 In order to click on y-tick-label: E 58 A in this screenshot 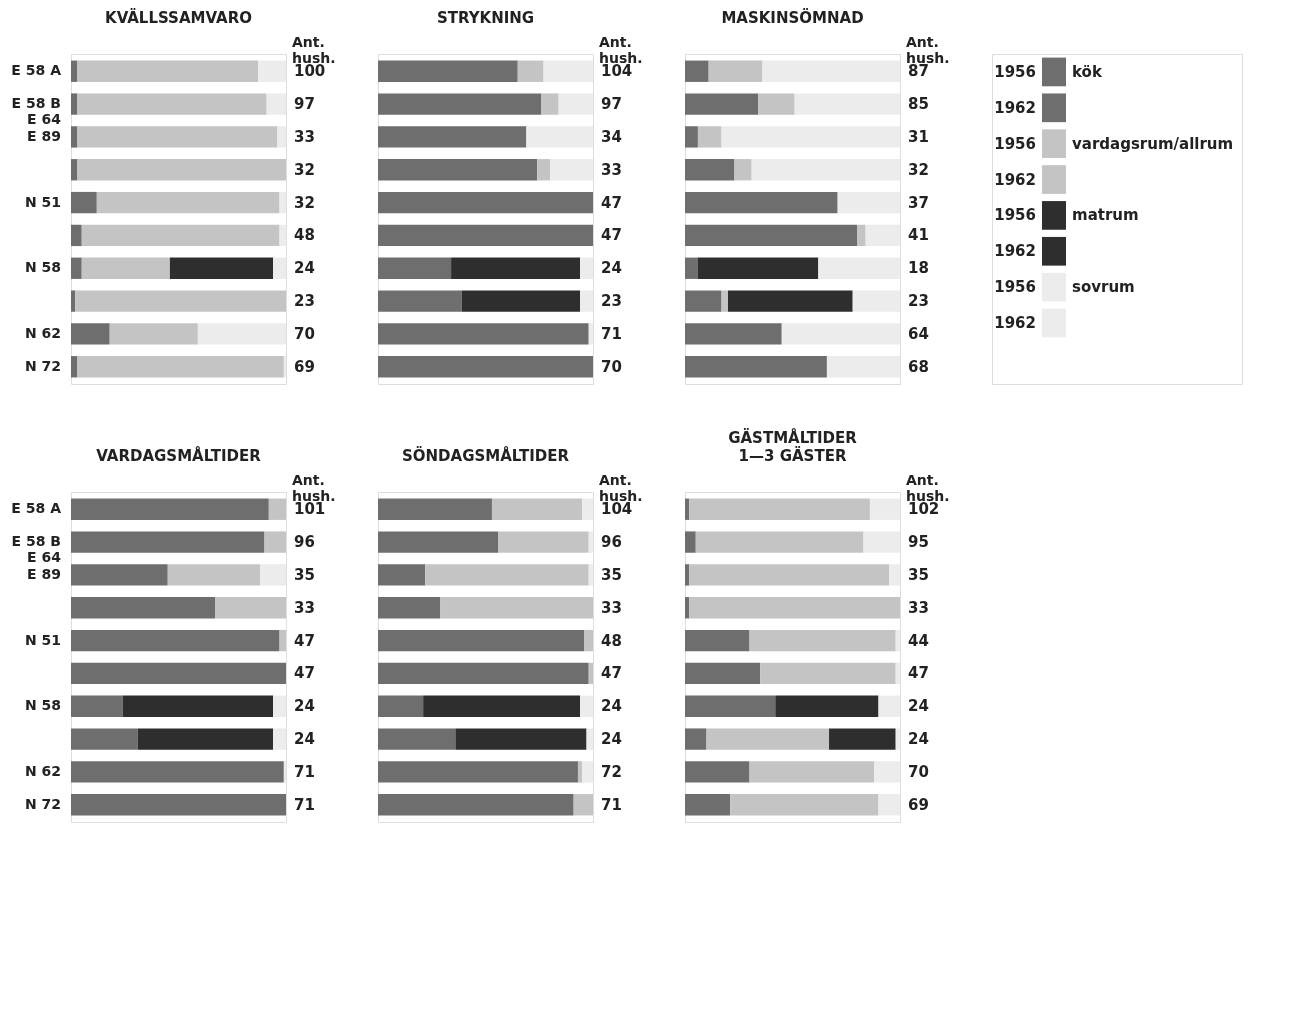, I will do `click(36, 508)`.